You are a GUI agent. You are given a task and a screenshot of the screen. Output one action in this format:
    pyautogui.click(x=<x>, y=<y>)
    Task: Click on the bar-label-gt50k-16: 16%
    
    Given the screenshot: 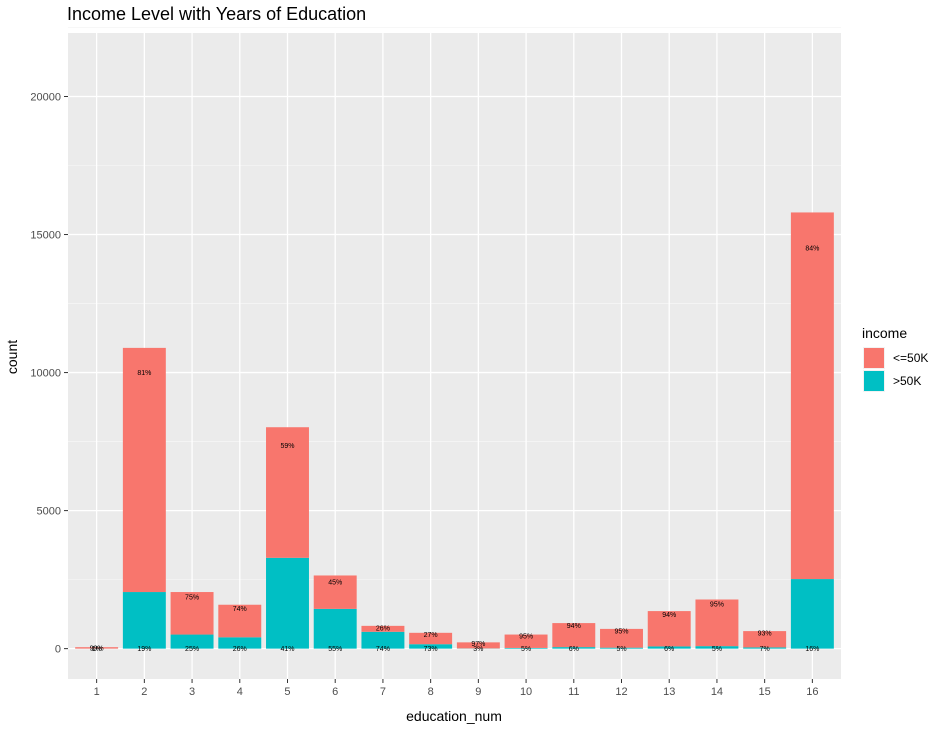 What is the action you would take?
    pyautogui.click(x=812, y=649)
    